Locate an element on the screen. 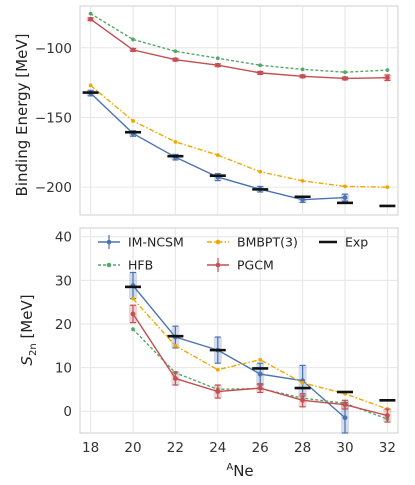 Image resolution: width=415 pixels, height=485 pixels. pgcm-line is located at coordinates (239, 49).